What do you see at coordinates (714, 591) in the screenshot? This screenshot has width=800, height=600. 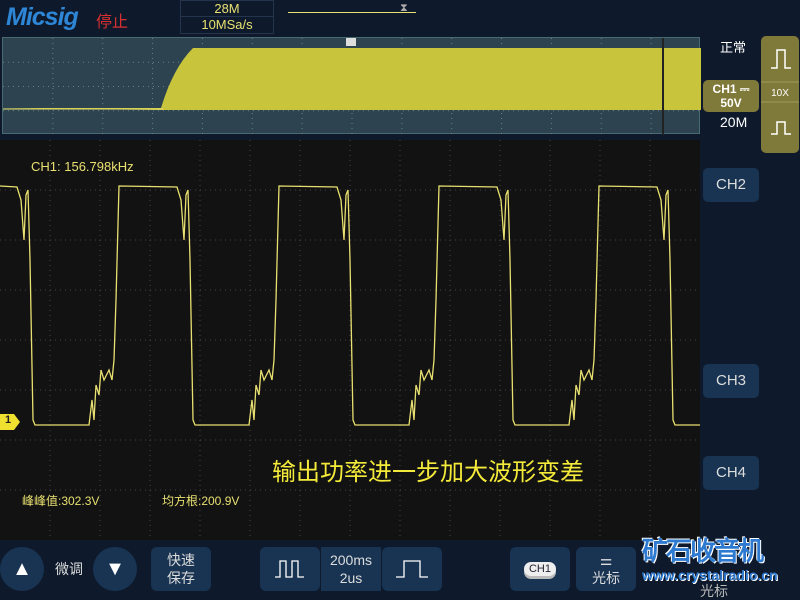 I see `cursor2-label: 光标` at bounding box center [714, 591].